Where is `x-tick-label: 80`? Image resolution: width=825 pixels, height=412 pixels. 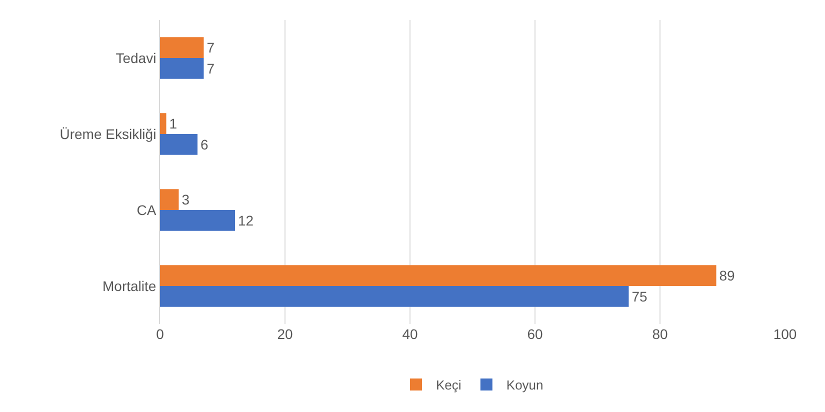 x-tick-label: 80 is located at coordinates (660, 334).